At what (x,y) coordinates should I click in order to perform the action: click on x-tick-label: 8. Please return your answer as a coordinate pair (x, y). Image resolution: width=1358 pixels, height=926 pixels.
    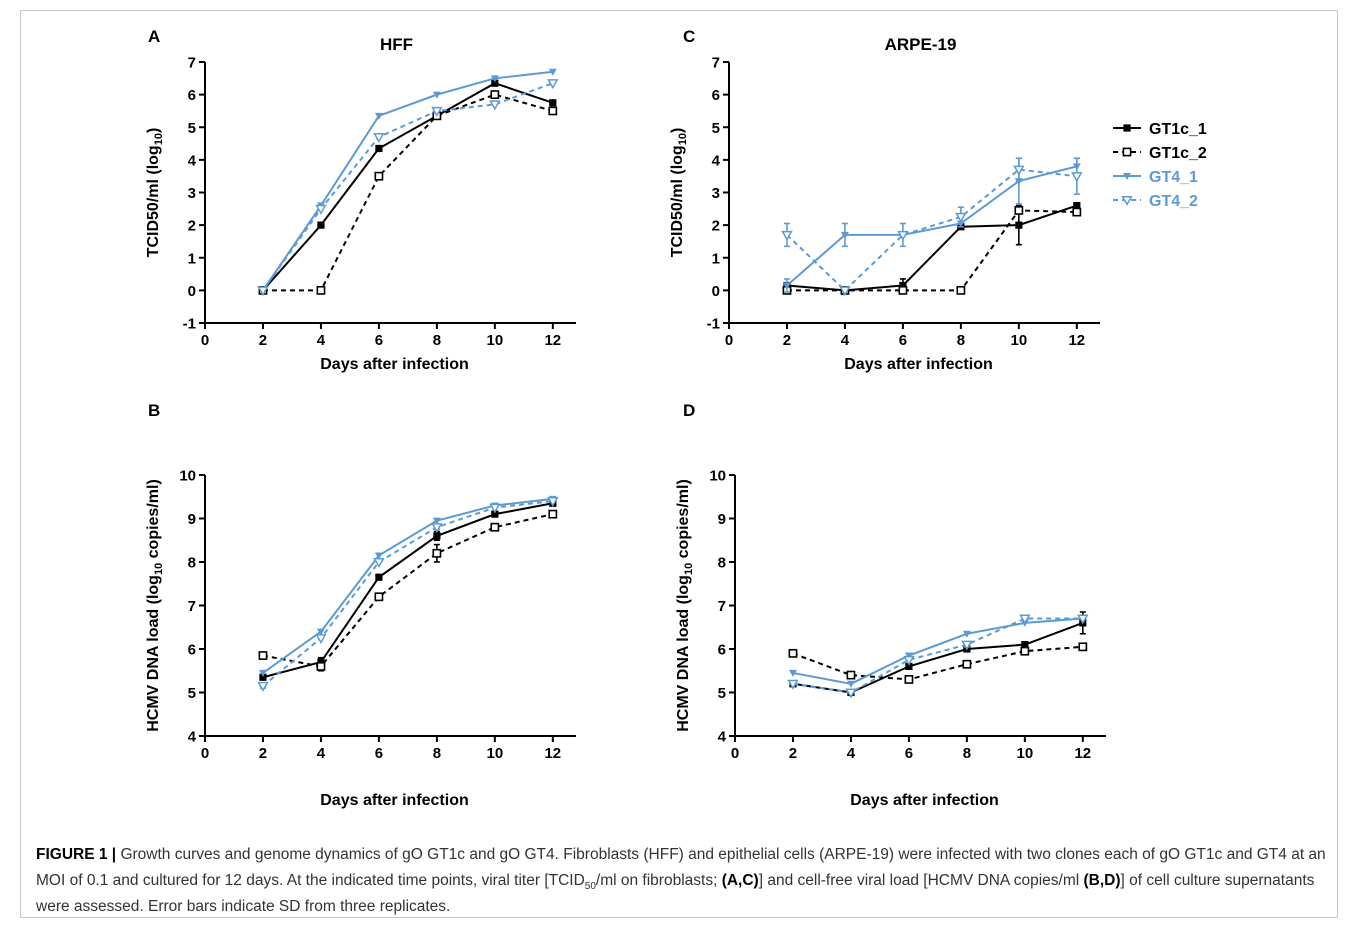
    Looking at the image, I should click on (437, 340).